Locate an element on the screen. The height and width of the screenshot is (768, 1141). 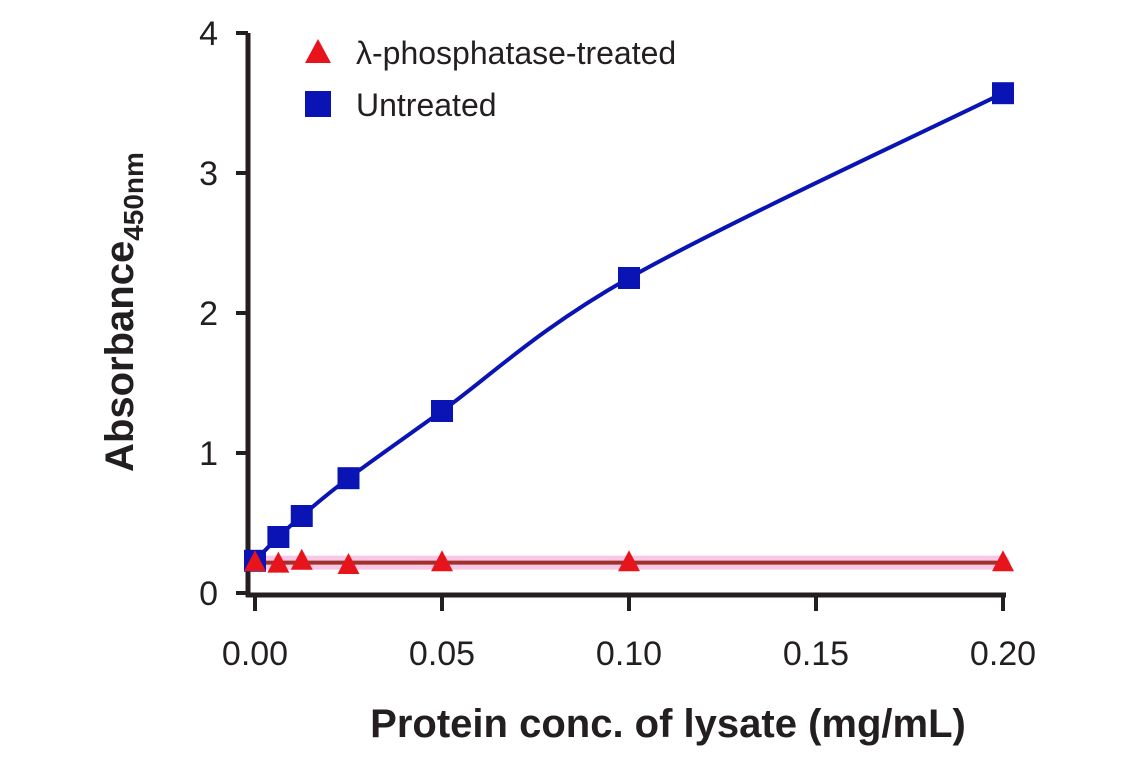
y-tick-label: 2 is located at coordinates (208, 314).